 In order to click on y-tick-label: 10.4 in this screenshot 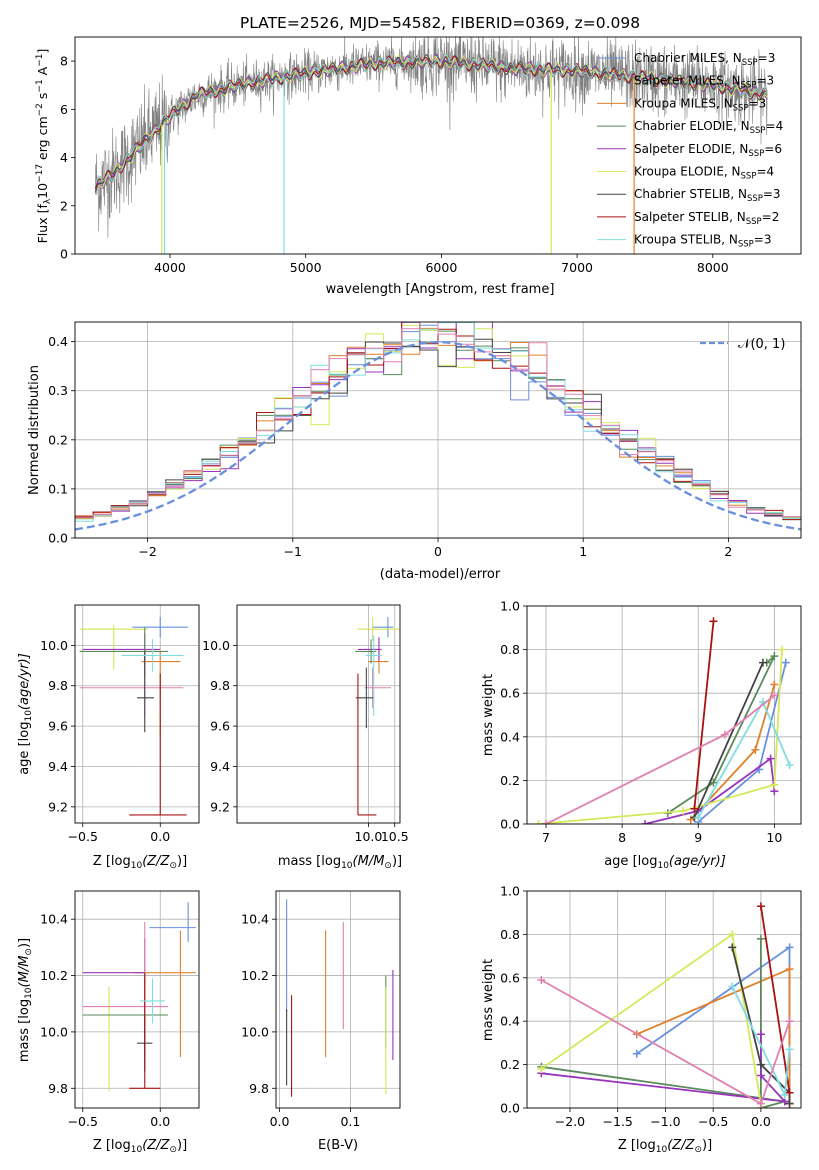, I will do `click(255, 919)`.